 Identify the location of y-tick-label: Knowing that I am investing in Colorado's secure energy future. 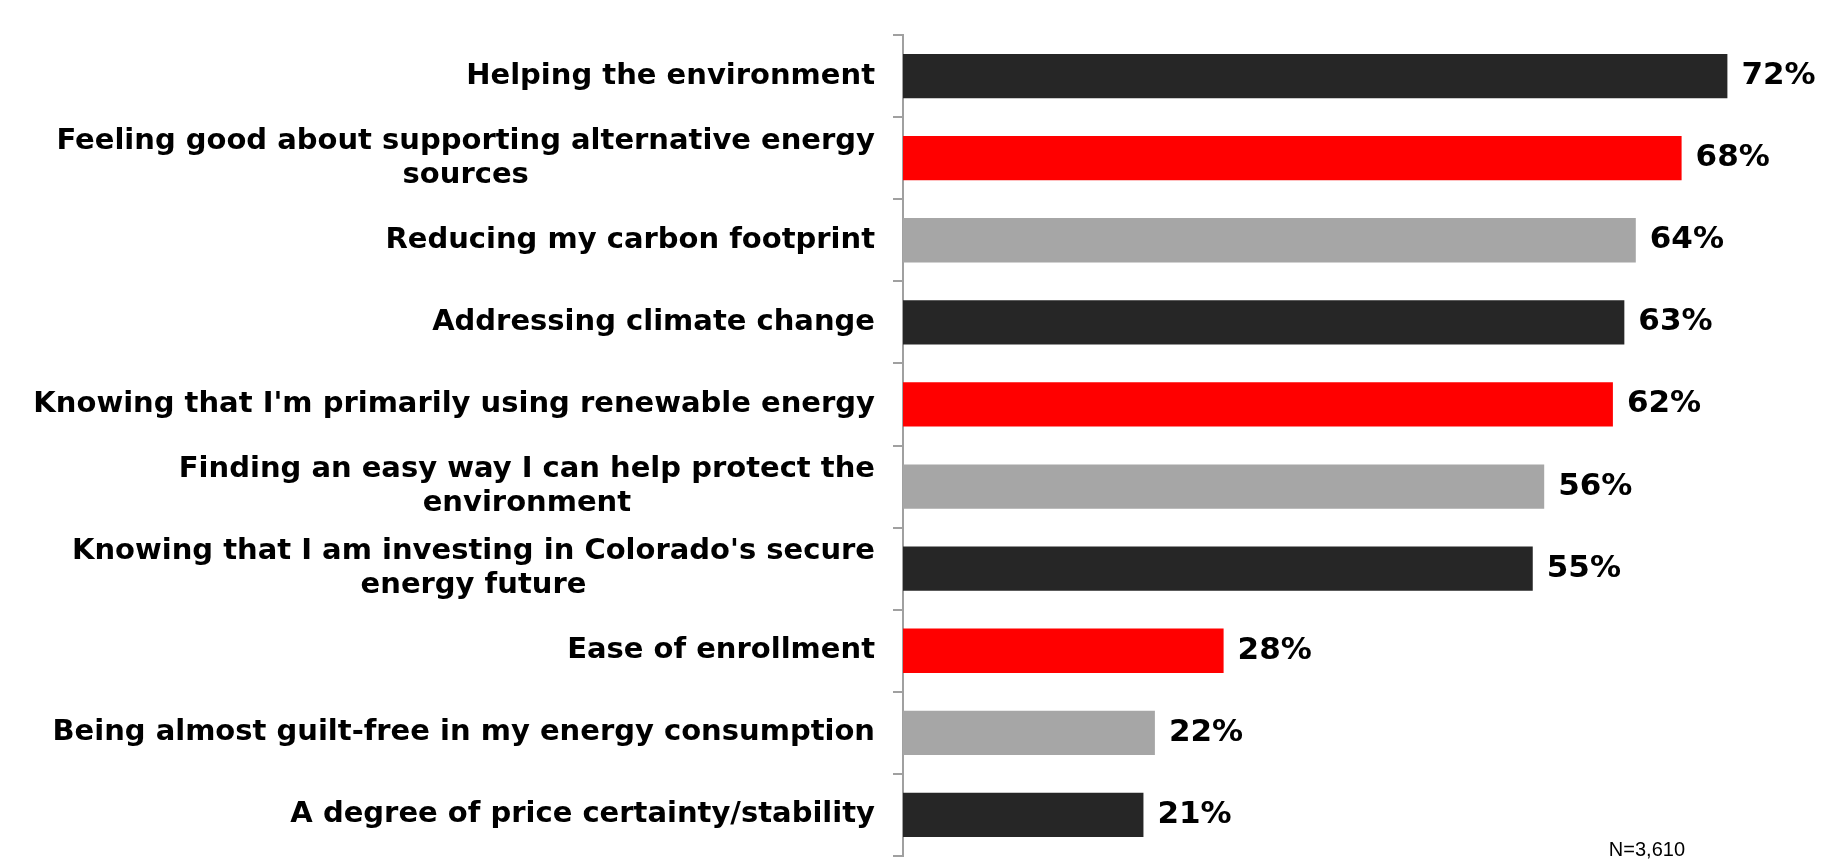
(473, 566).